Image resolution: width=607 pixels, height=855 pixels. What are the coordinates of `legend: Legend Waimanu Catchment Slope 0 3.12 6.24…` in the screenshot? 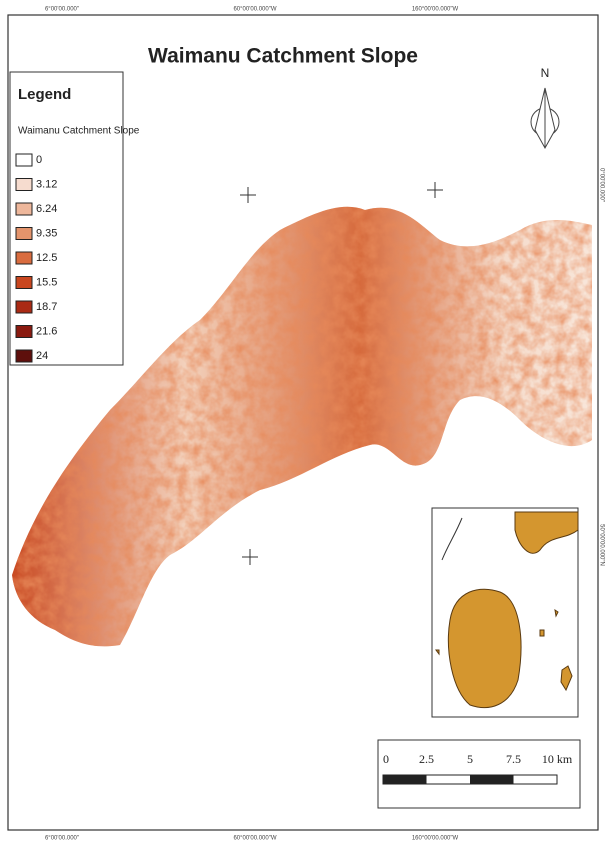 It's located at (74, 218).